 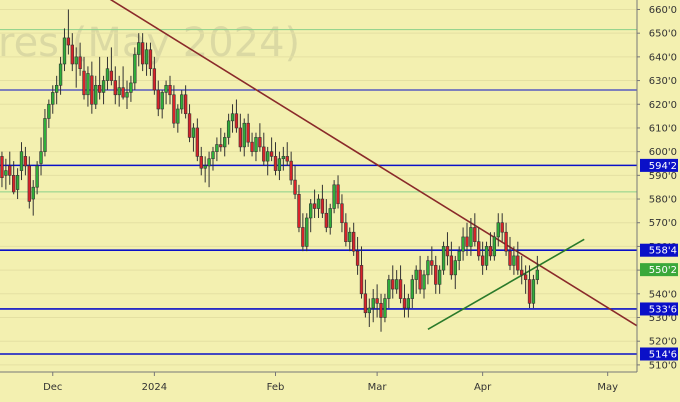 I want to click on last-price-label: 550'2, so click(x=663, y=270).